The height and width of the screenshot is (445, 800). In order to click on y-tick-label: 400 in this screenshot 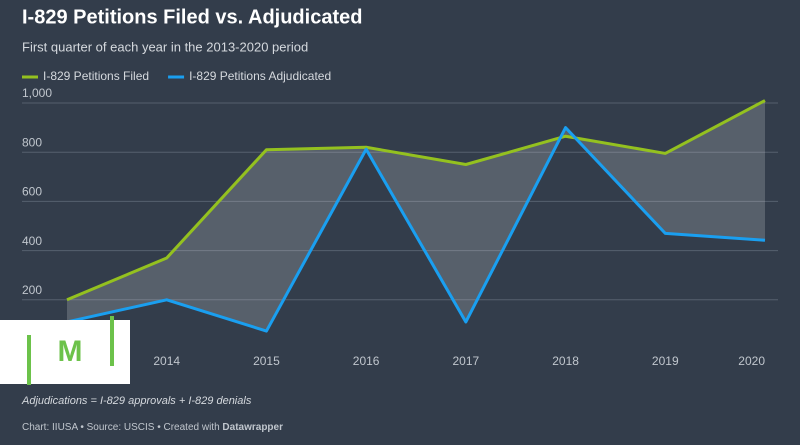, I will do `click(32, 241)`.